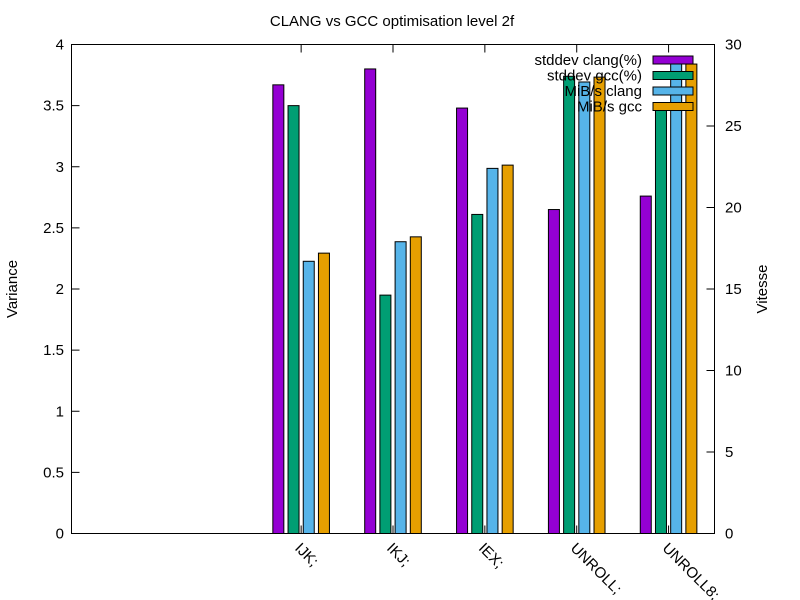 This screenshot has width=800, height=600. I want to click on y-tick-label: 4, so click(60, 45).